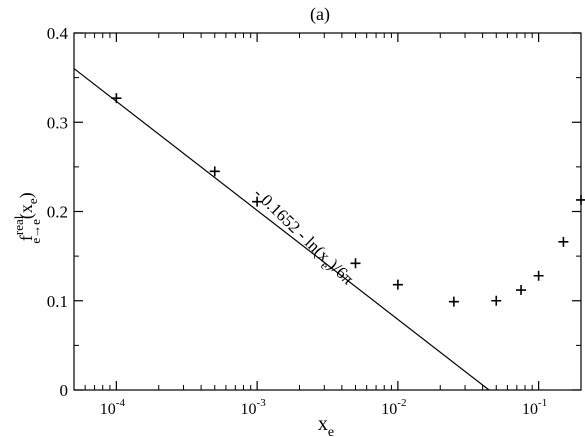 The width and height of the screenshot is (585, 437). I want to click on fit-line-label: - 0.1652 - ln(xe)/6π, so click(302, 238).